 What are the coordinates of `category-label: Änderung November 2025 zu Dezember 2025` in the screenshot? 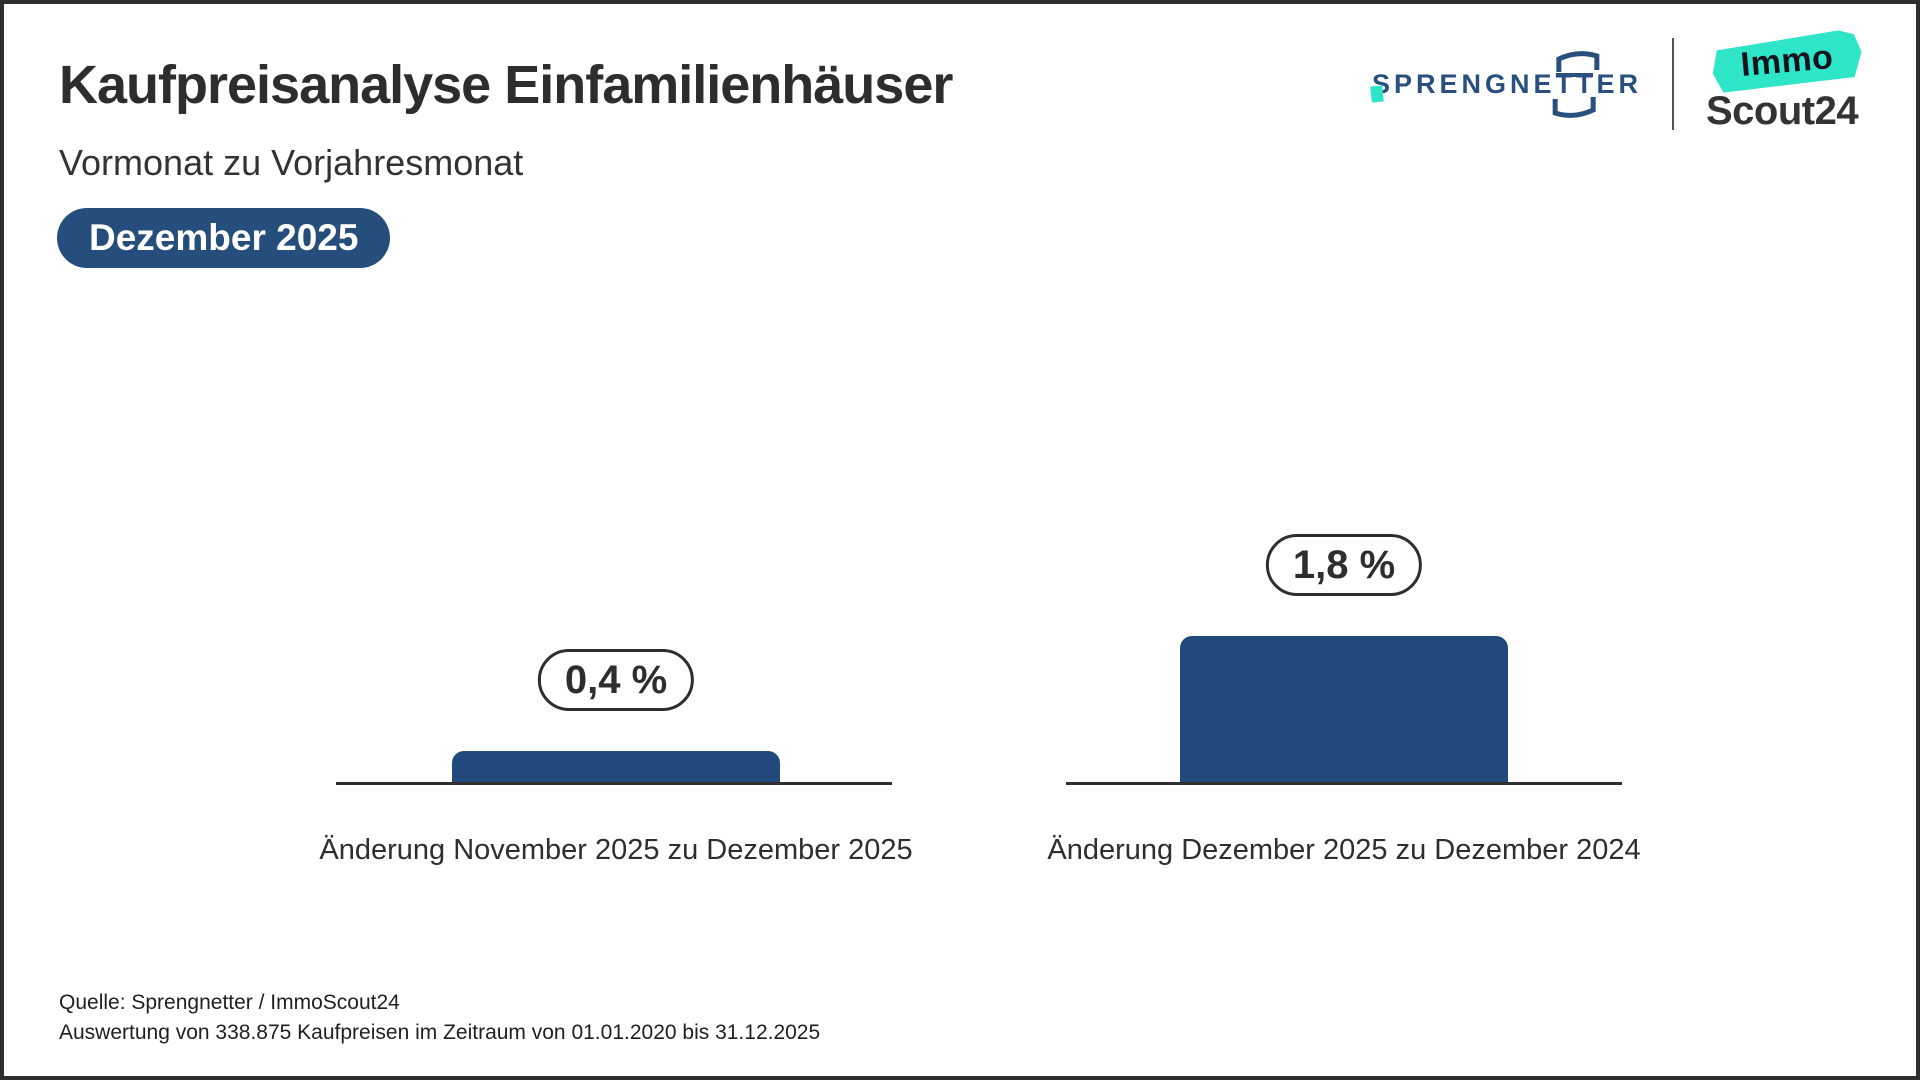 It's located at (616, 850).